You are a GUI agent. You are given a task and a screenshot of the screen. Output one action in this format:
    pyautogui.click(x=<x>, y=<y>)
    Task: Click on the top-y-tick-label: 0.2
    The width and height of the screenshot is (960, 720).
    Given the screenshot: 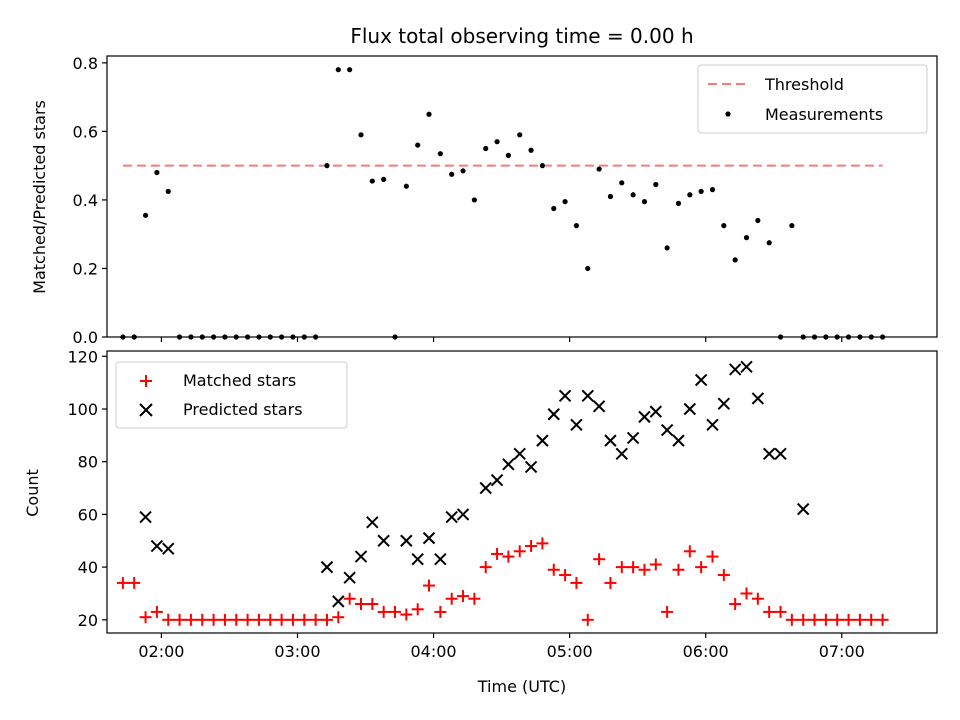 What is the action you would take?
    pyautogui.click(x=85, y=268)
    